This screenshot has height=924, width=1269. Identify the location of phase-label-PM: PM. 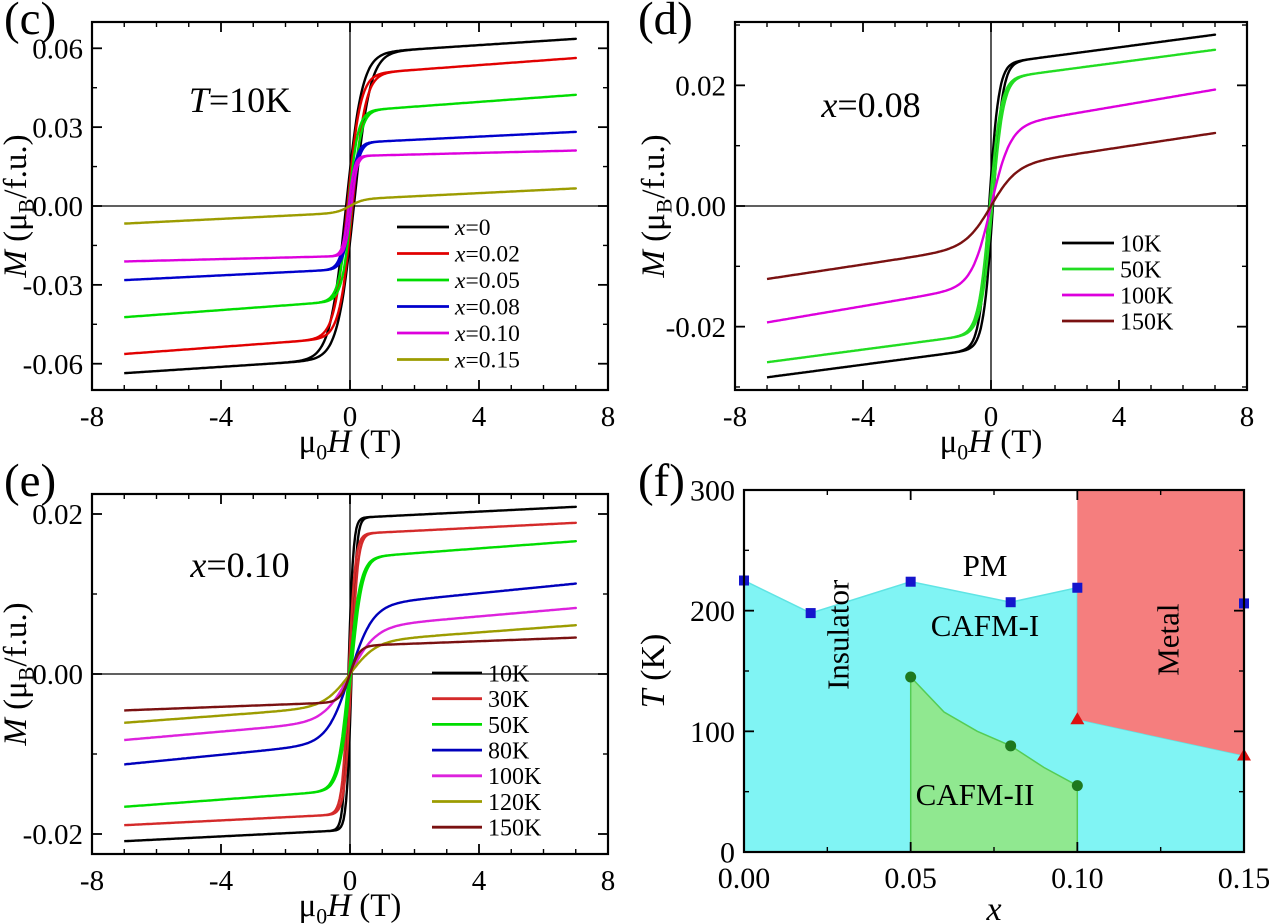
(985, 565).